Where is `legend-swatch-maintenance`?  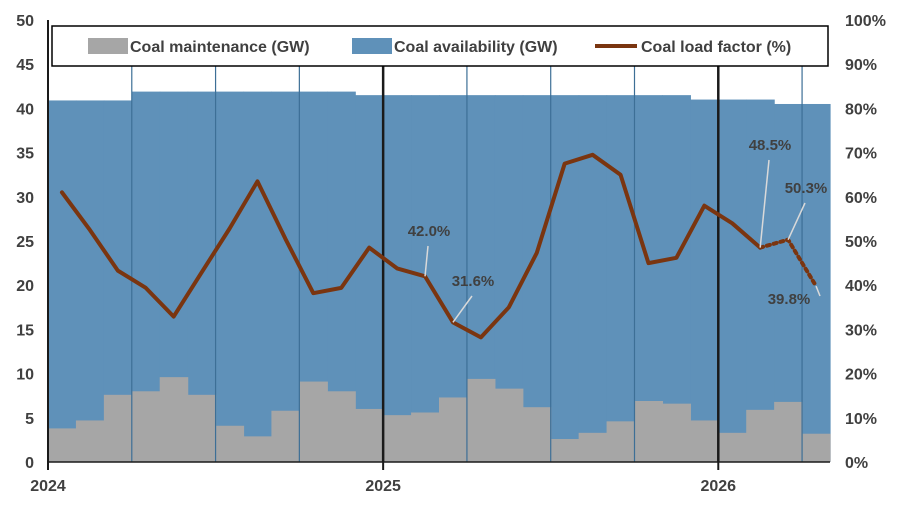 legend-swatch-maintenance is located at coordinates (108, 46).